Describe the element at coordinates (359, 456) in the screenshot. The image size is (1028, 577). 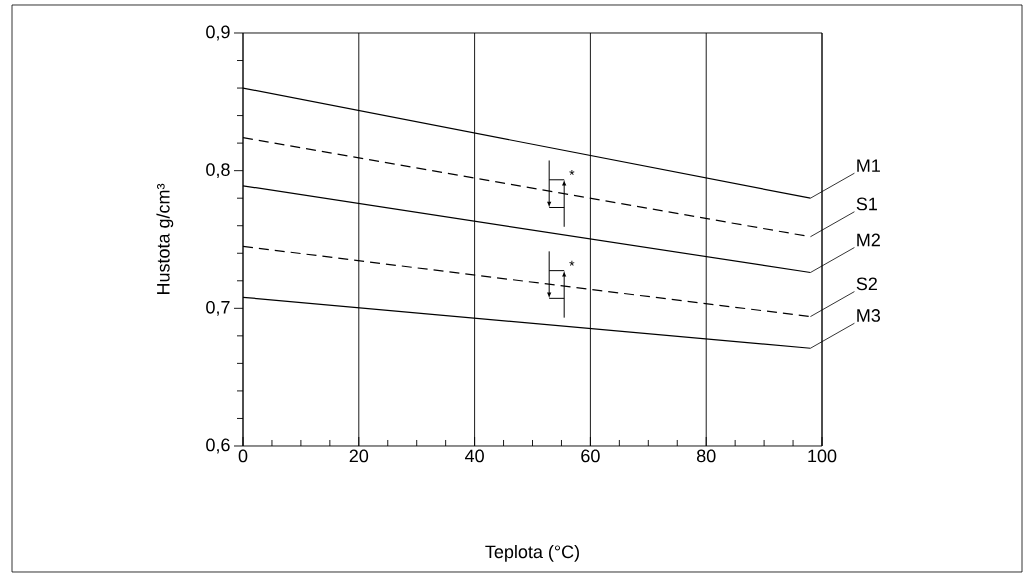
I see `x-tick-label: 20` at that location.